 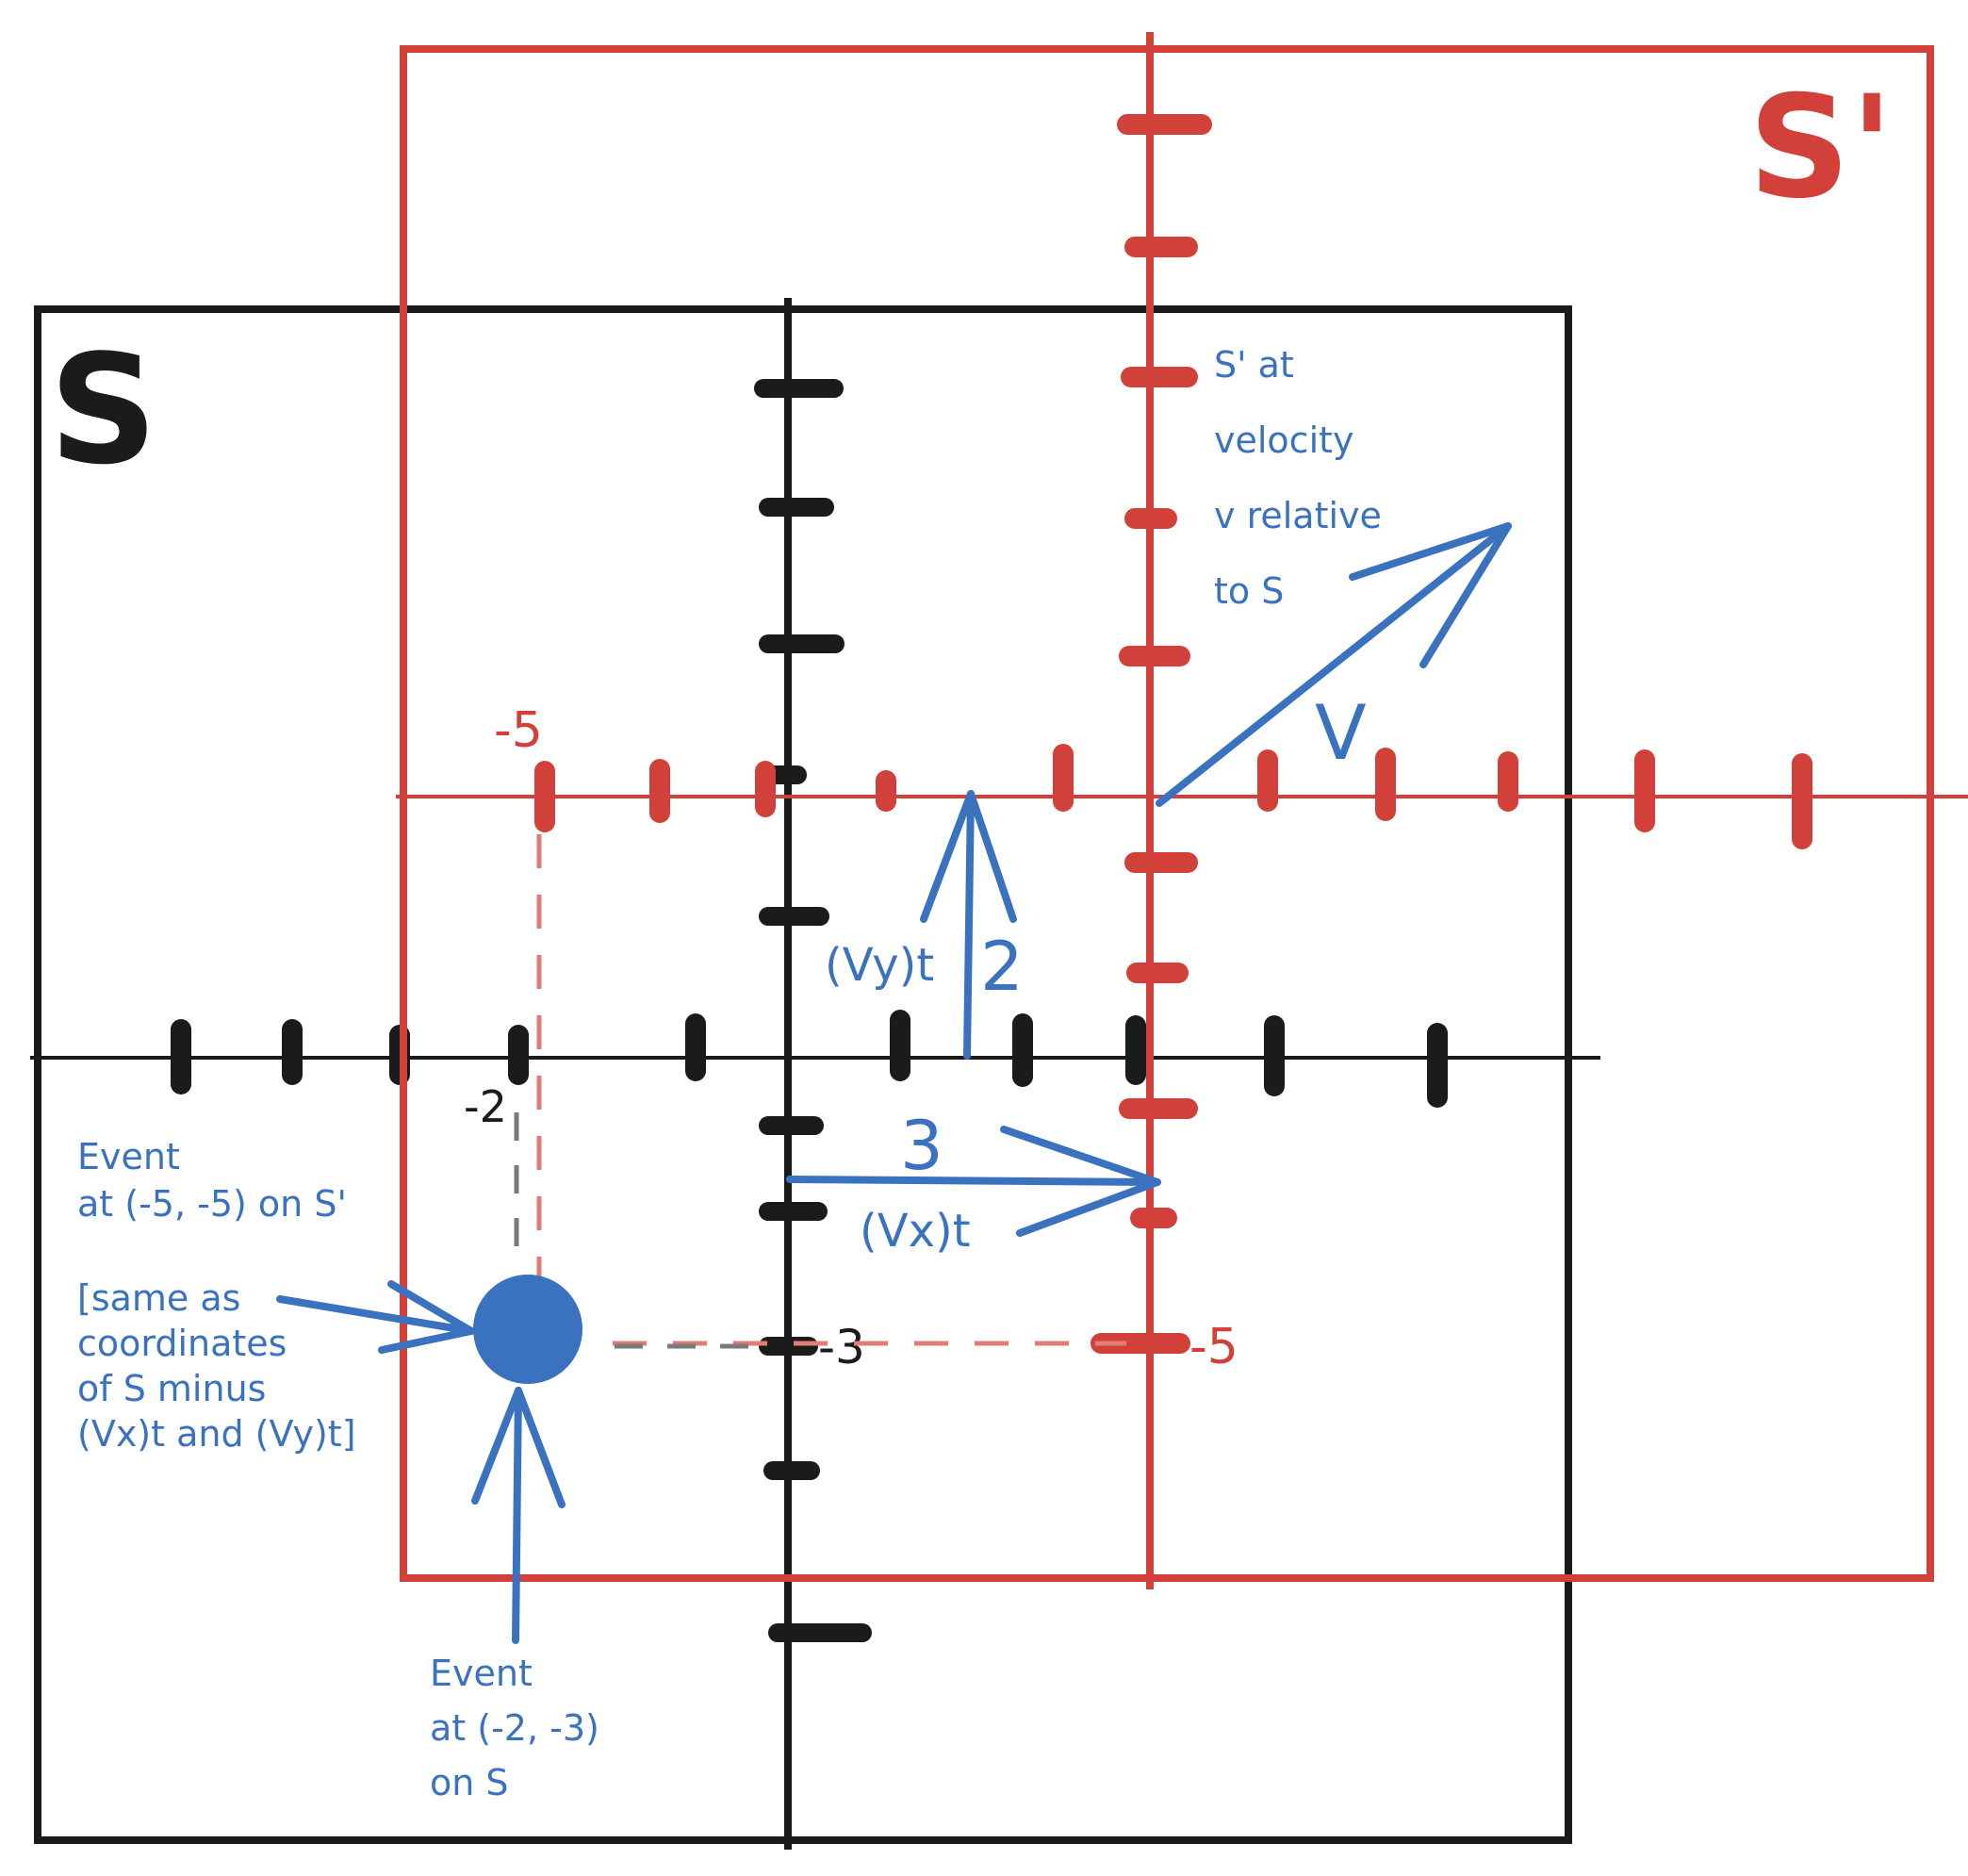 What do you see at coordinates (1151, 734) in the screenshot?
I see `frame-s-prime-y-ticks` at bounding box center [1151, 734].